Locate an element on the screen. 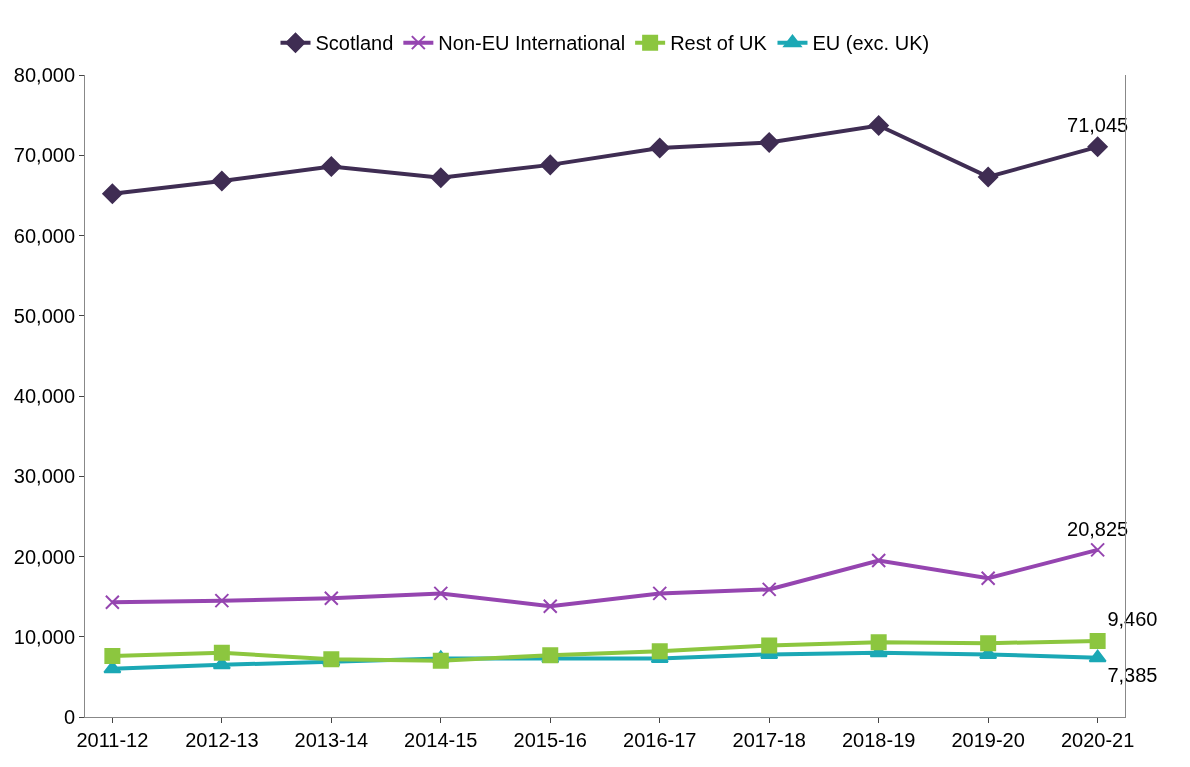 Image resolution: width=1190 pixels, height=767 pixels. x-tick-label: 2013-14 is located at coordinates (331, 740).